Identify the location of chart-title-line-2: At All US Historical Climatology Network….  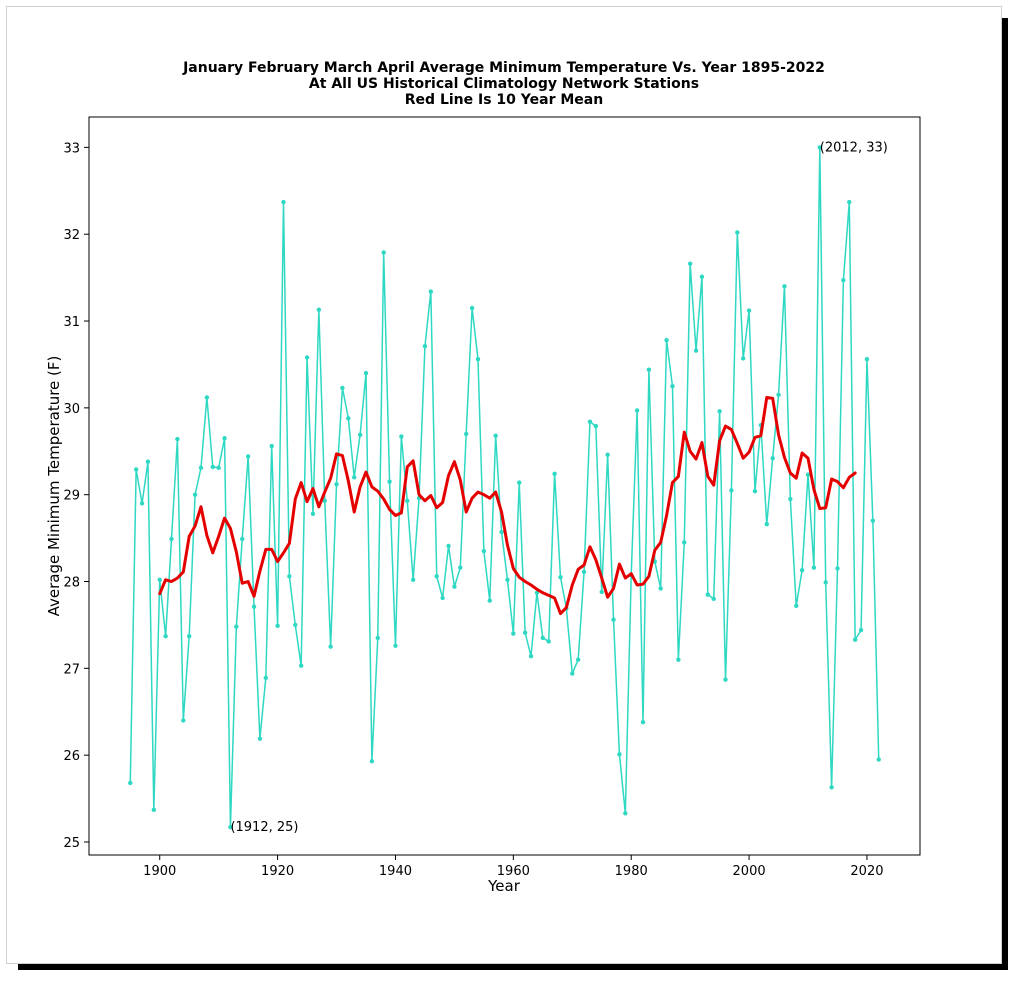
(504, 84).